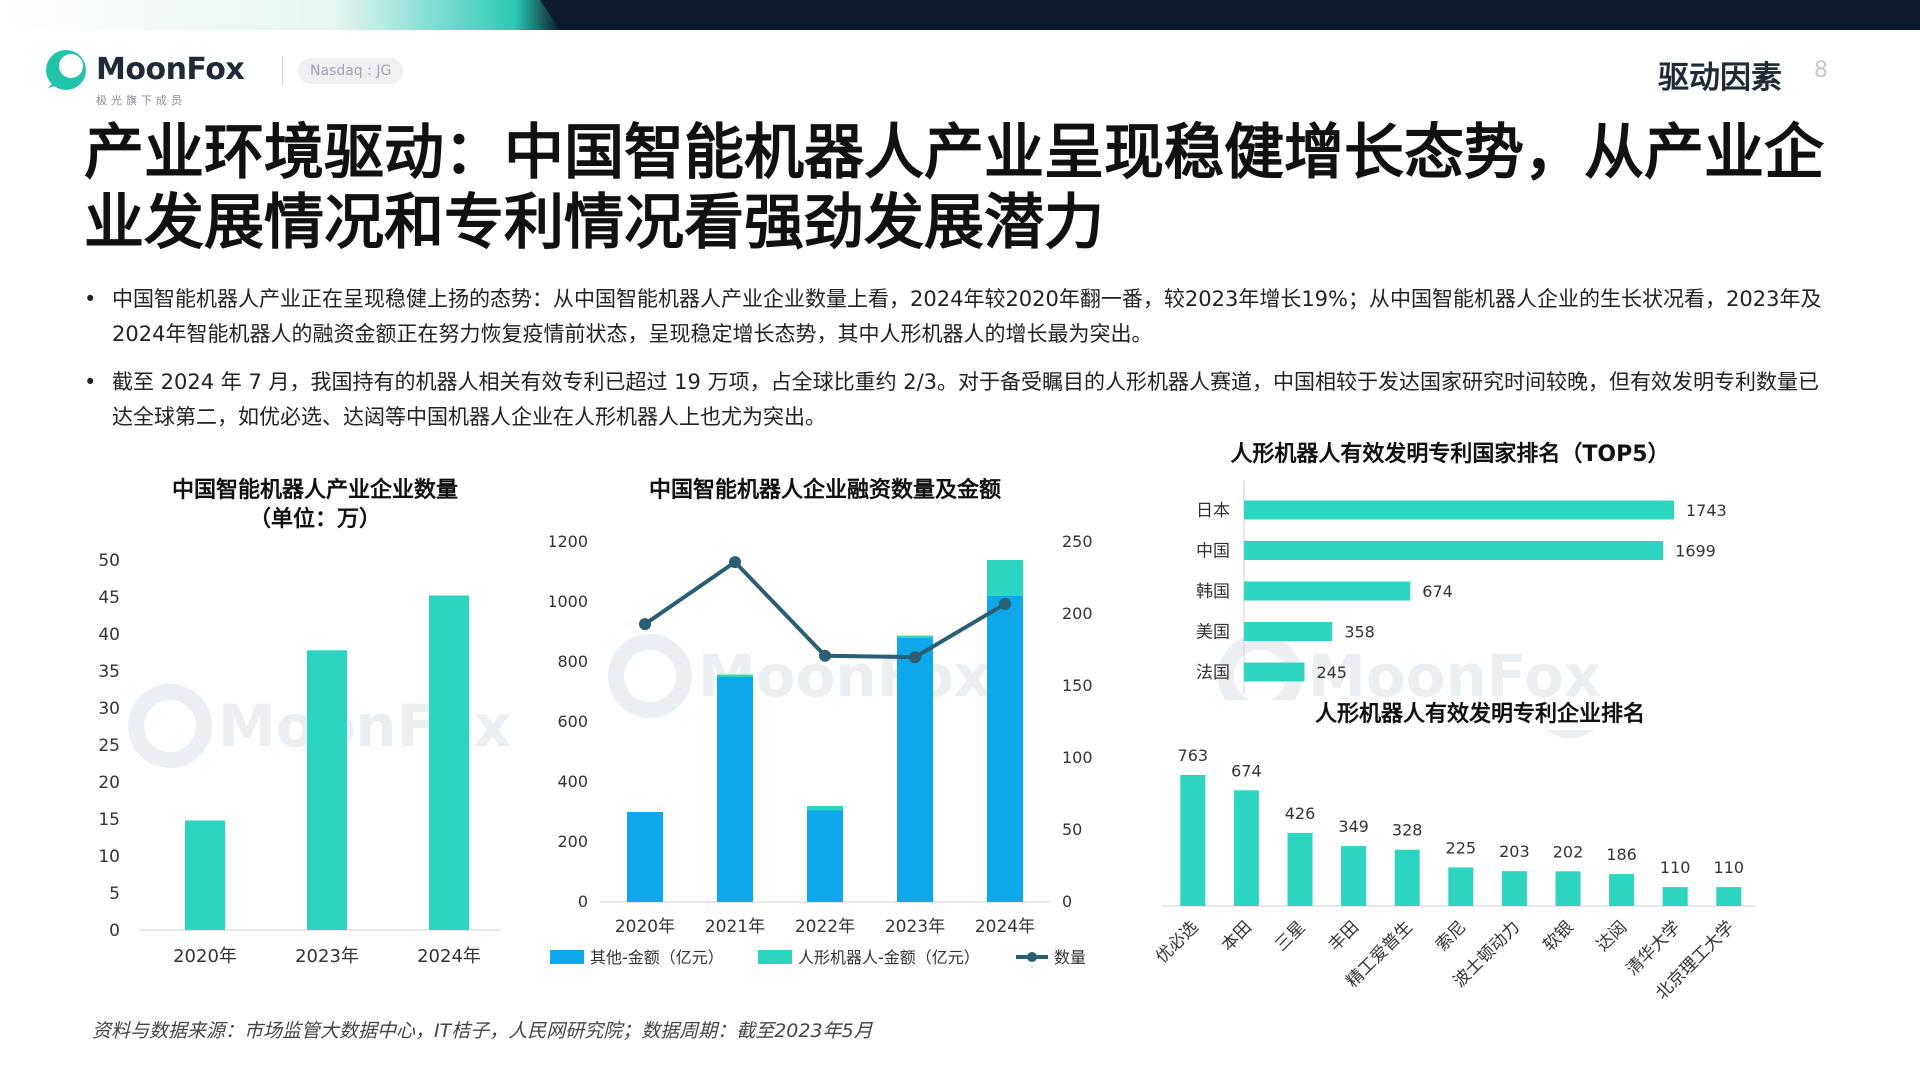  I want to click on y-right-tick-label: 200, so click(1077, 613).